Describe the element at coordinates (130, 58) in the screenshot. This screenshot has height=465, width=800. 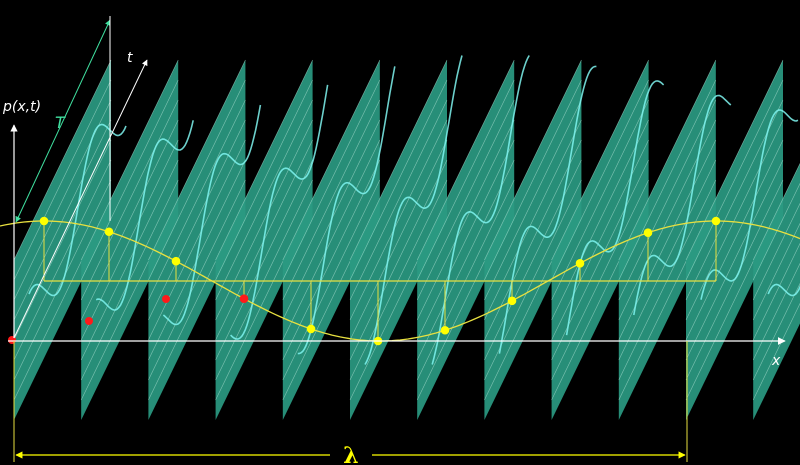
I see `t-axis-label: t` at that location.